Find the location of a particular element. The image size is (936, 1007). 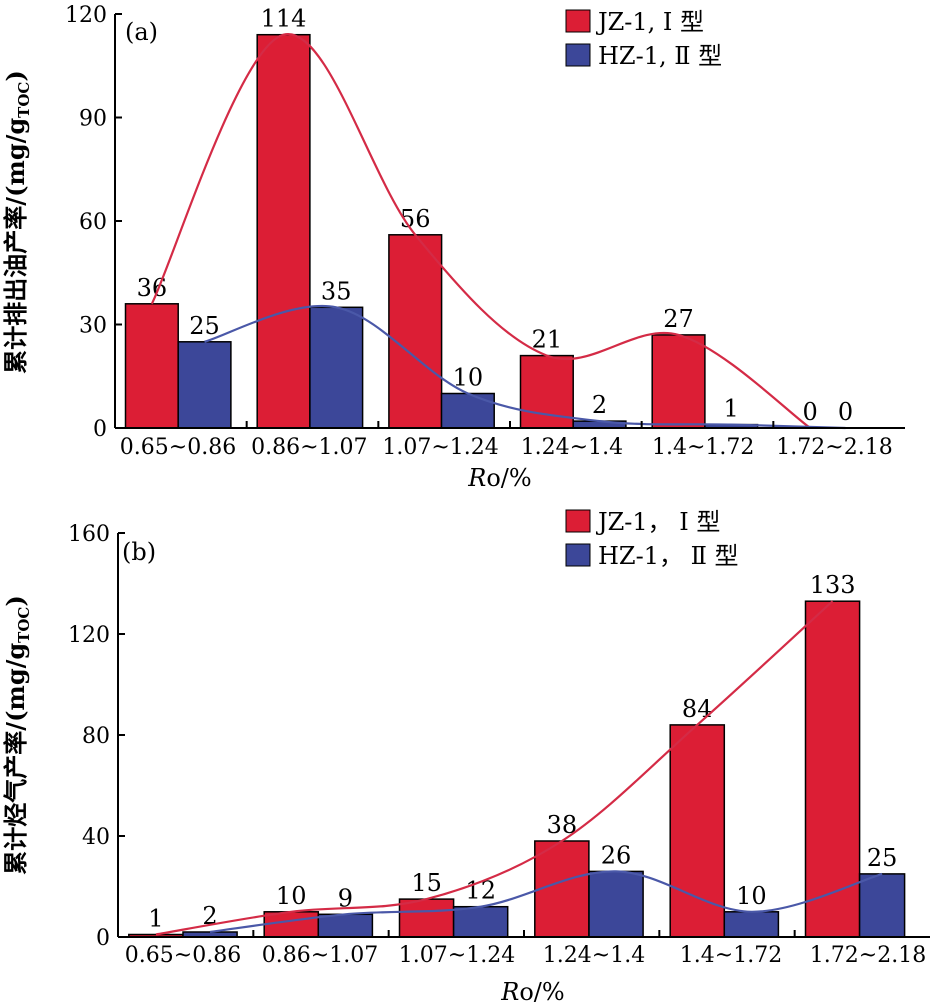

panel-b-data-label-blue-4: 10 is located at coordinates (751, 896).